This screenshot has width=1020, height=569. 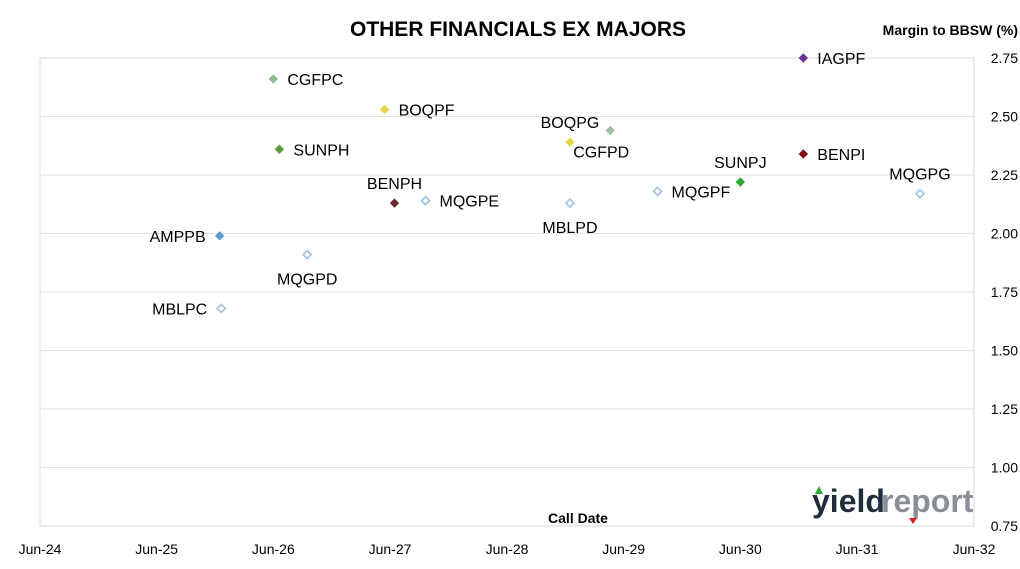 I want to click on y-axis-ticks: 0.75 1.00 1.25 1.50 1.75 2.00 2.25 2.50 2.75, so click(x=1004, y=292).